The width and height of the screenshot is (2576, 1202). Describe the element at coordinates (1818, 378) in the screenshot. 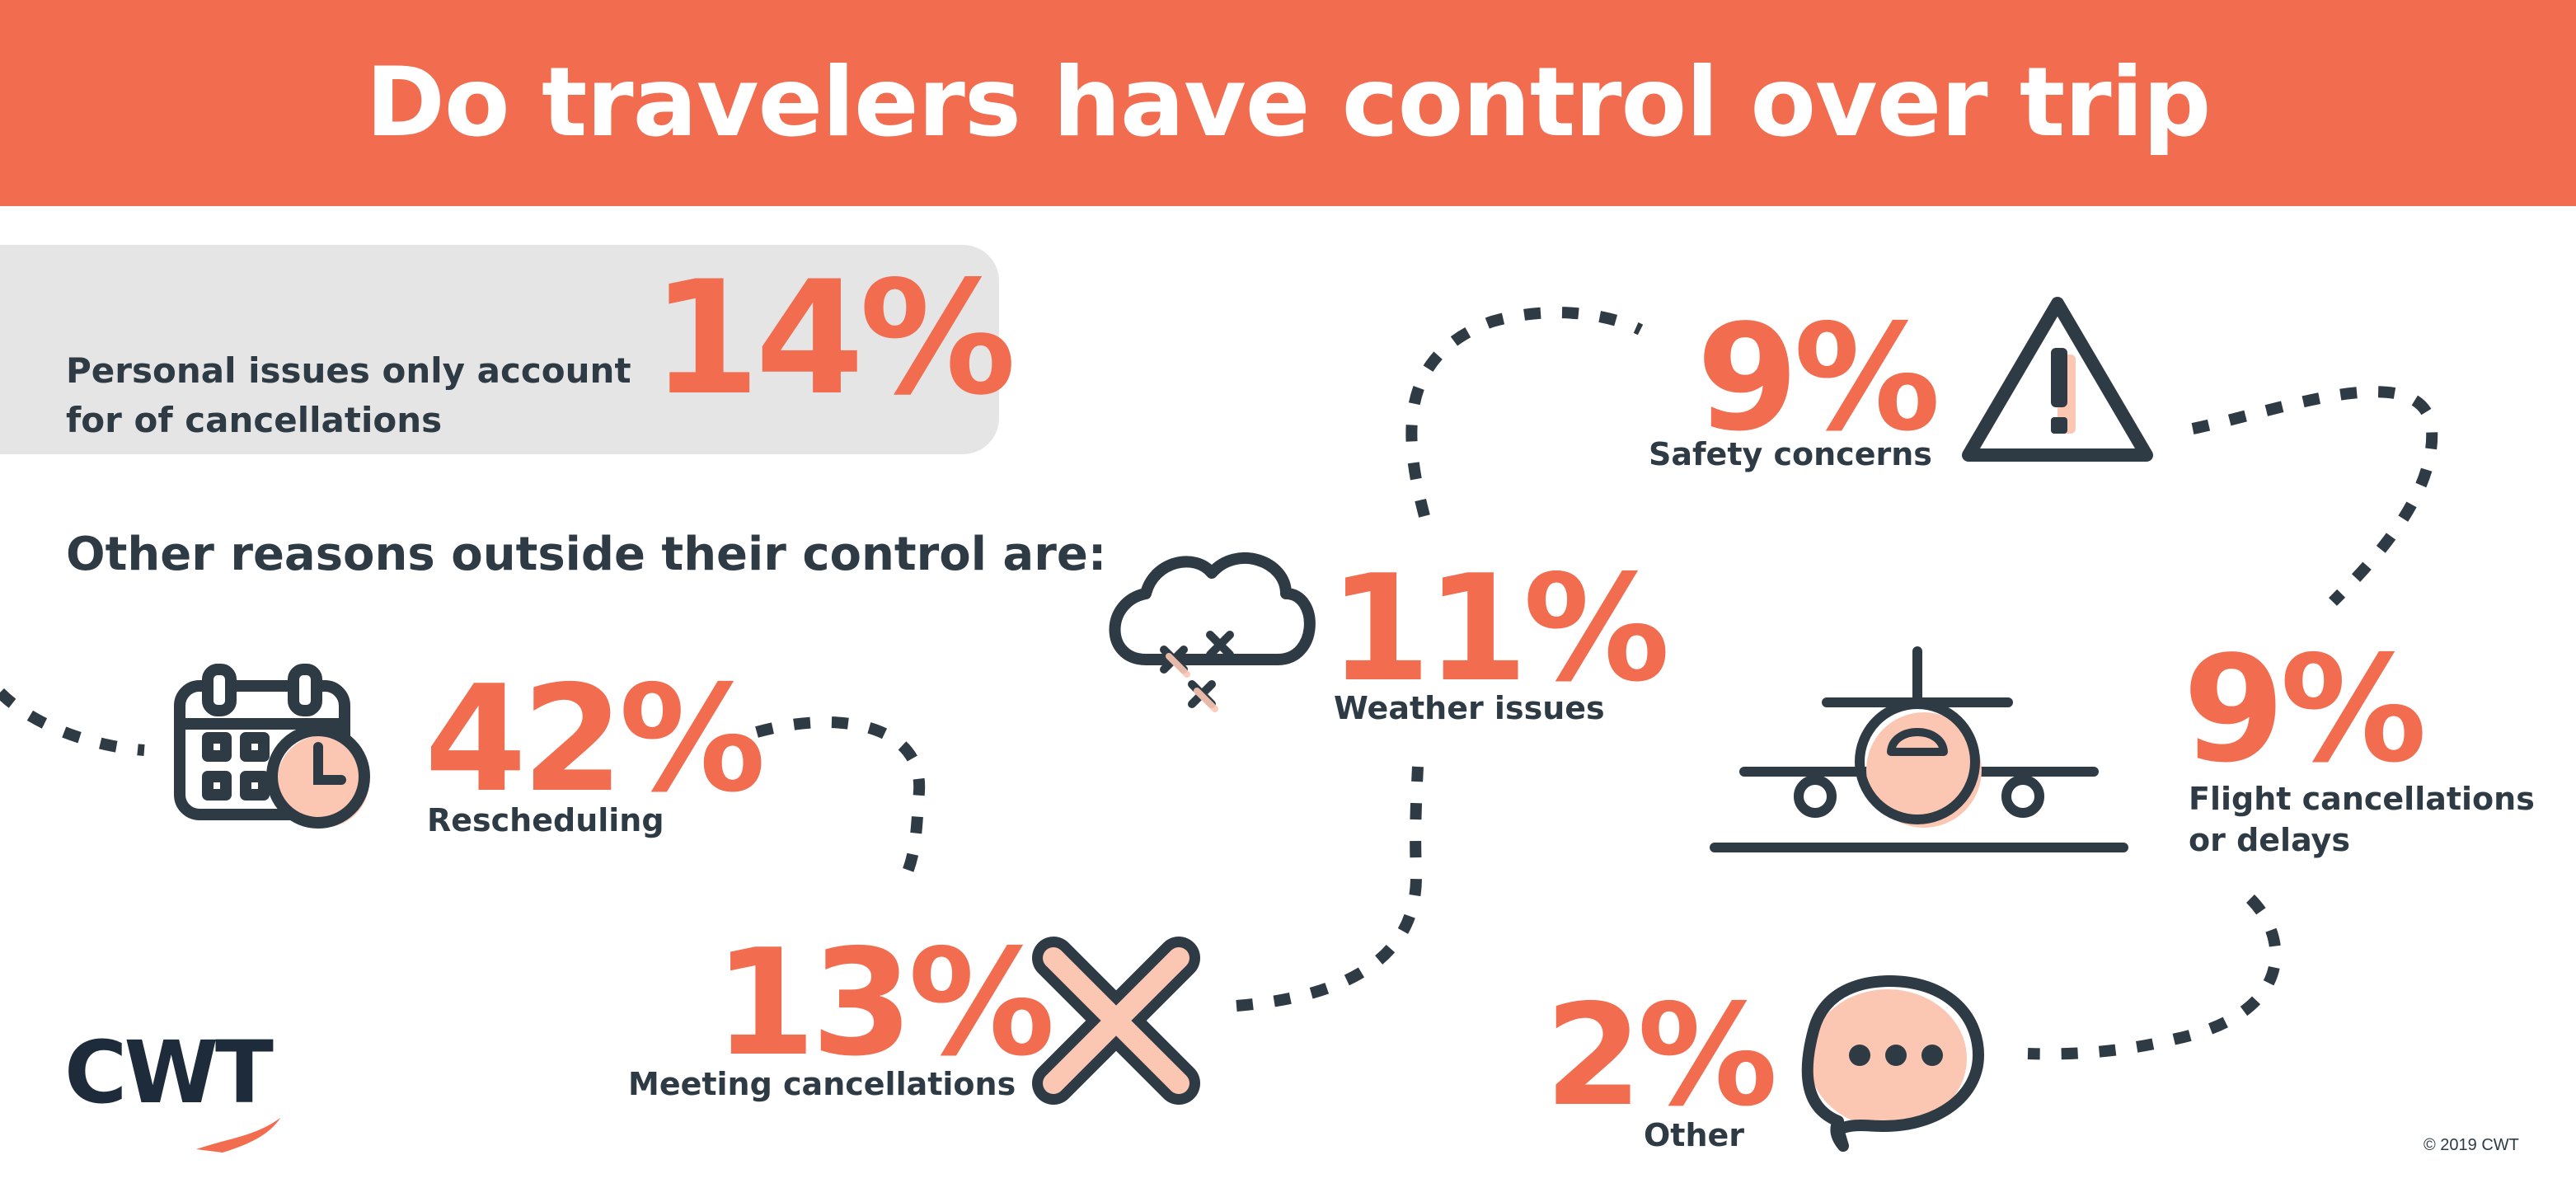

I see `safety-concerns-percent: 9%` at that location.